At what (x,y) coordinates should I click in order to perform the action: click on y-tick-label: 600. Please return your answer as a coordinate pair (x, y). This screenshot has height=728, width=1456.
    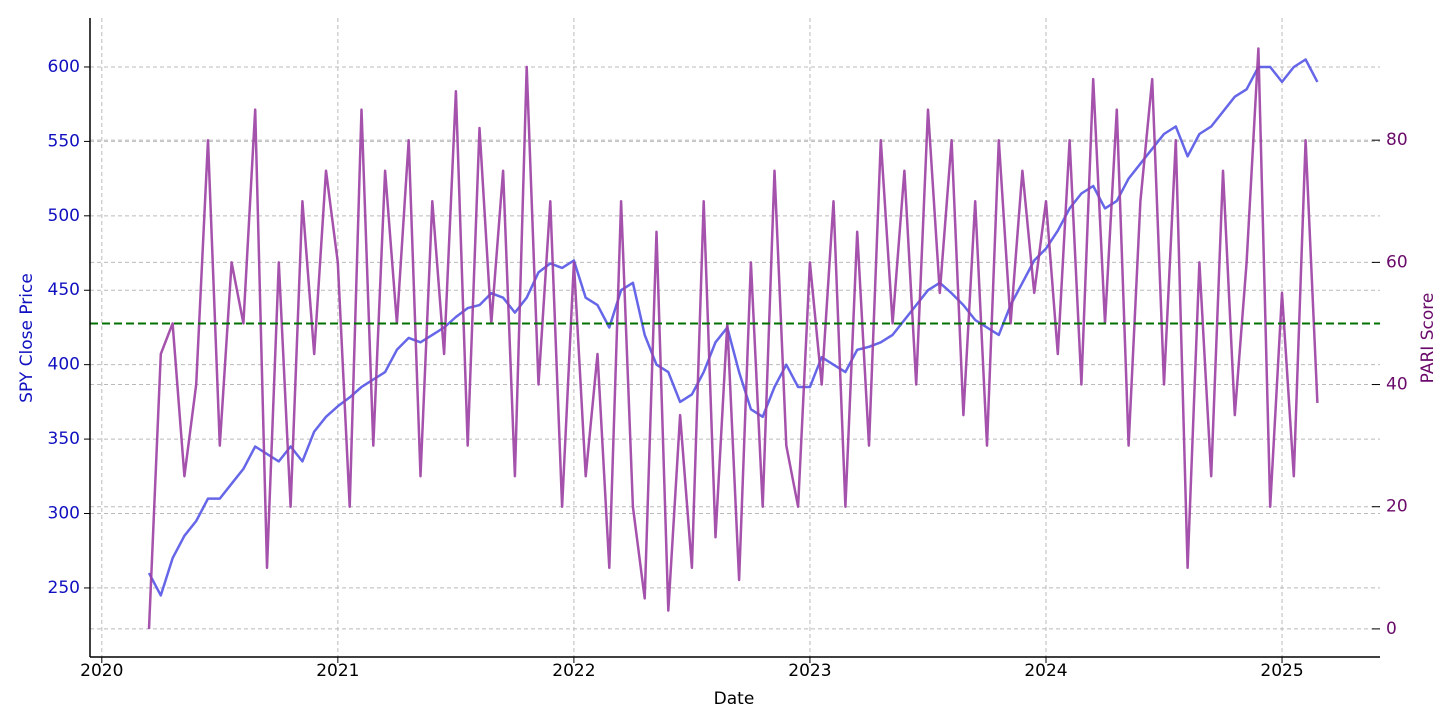
    Looking at the image, I should click on (64, 67).